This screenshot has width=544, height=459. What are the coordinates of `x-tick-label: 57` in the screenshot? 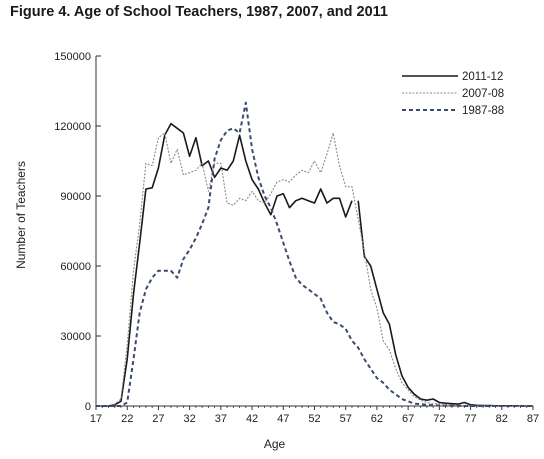 It's located at (346, 419).